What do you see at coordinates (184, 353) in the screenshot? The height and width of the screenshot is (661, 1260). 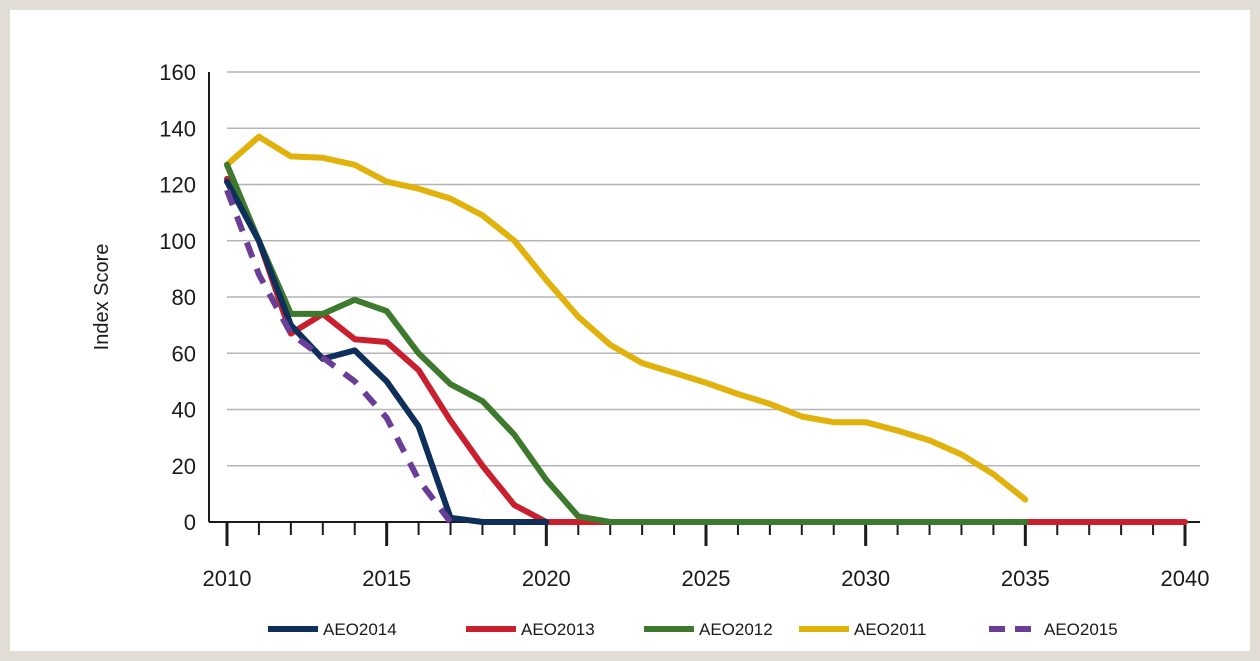 I see `y-tick-label: 60` at bounding box center [184, 353].